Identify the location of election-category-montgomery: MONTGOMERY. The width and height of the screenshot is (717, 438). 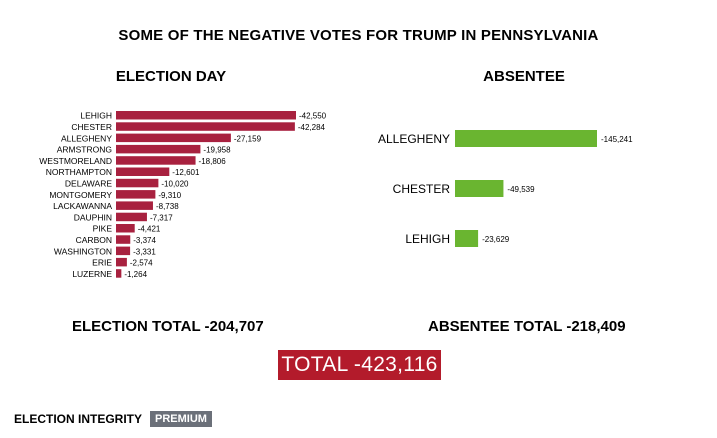
(80, 195).